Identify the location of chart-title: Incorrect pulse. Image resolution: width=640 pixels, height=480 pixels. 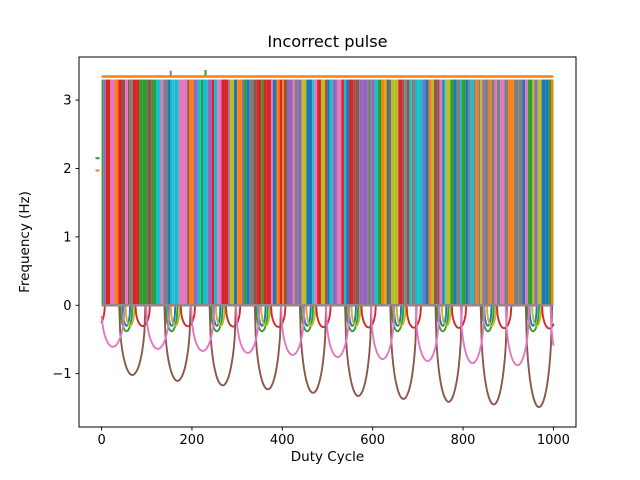
(327, 41).